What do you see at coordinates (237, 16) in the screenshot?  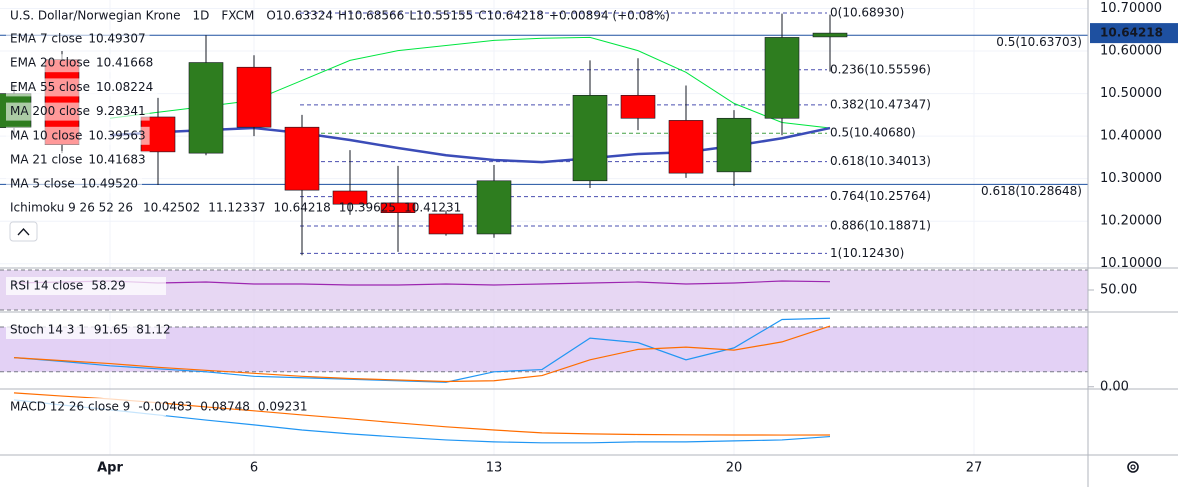 I see `source: FXCM` at bounding box center [237, 16].